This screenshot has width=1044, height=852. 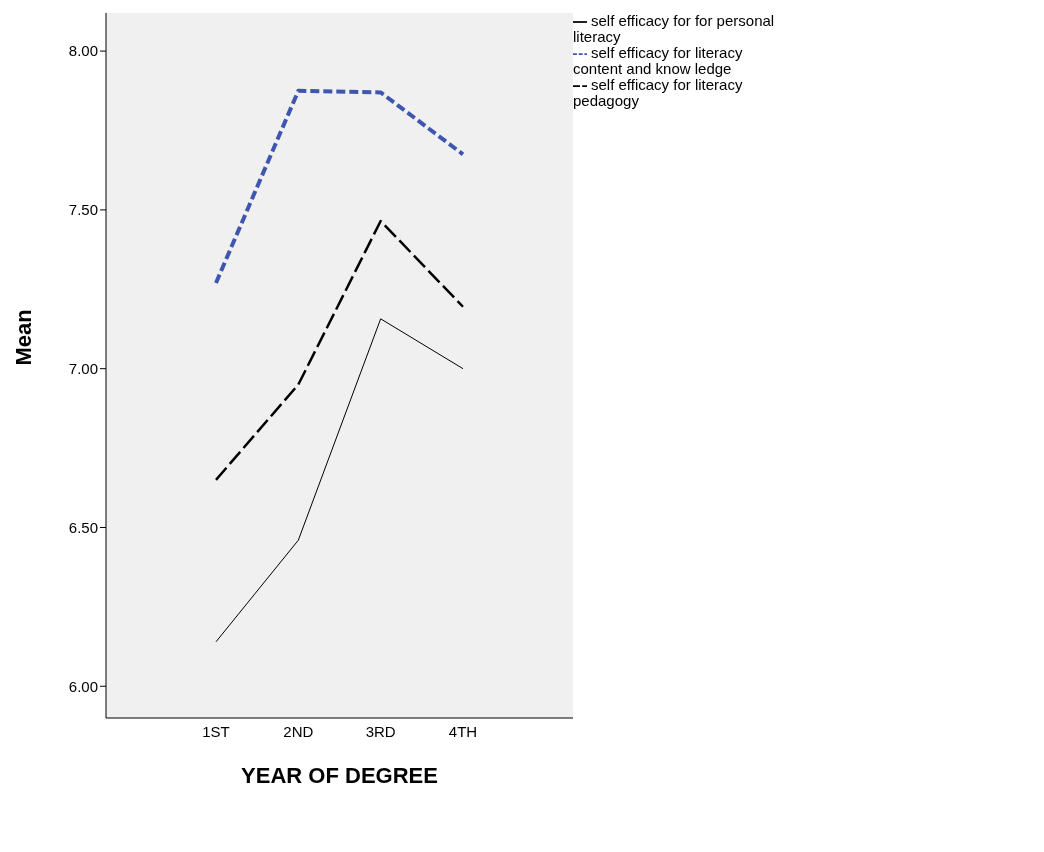 What do you see at coordinates (23, 337) in the screenshot?
I see `y-axis-title: Mean` at bounding box center [23, 337].